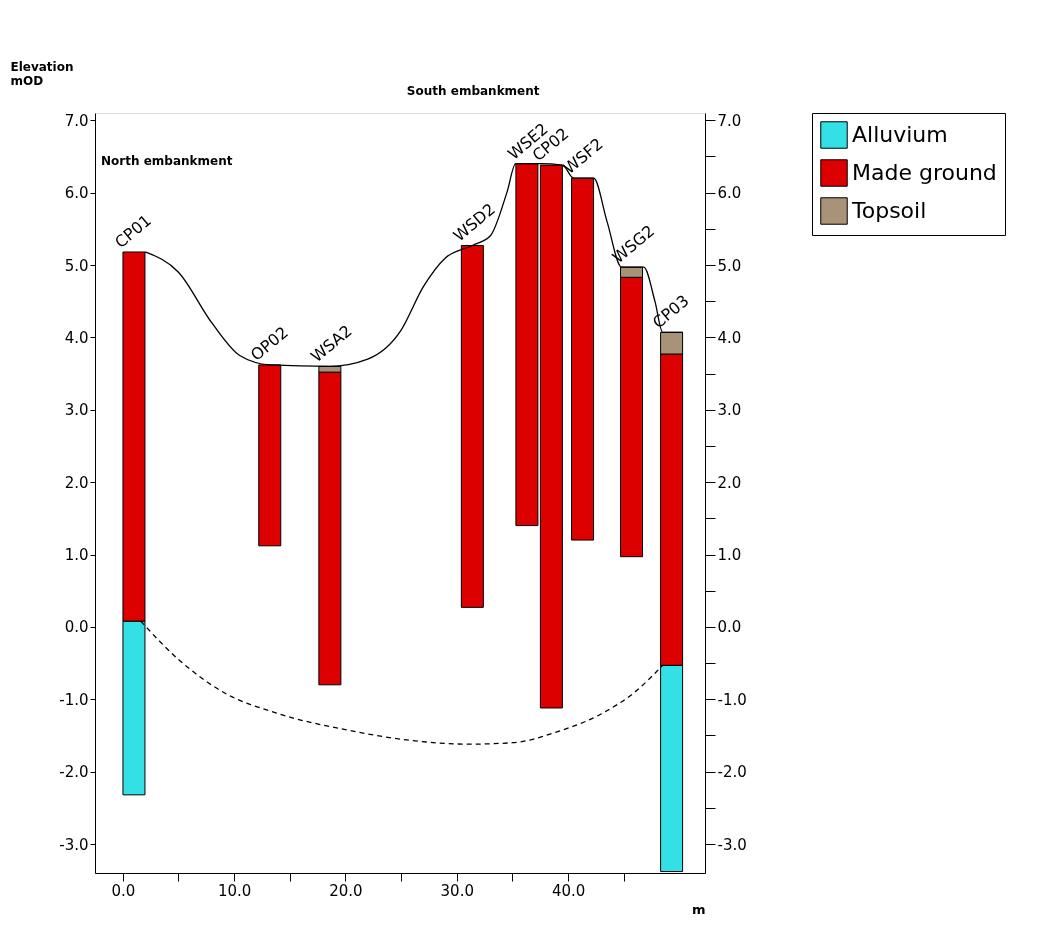  Describe the element at coordinates (42, 73) in the screenshot. I see `y-axis-title: Elevation mOD` at that location.